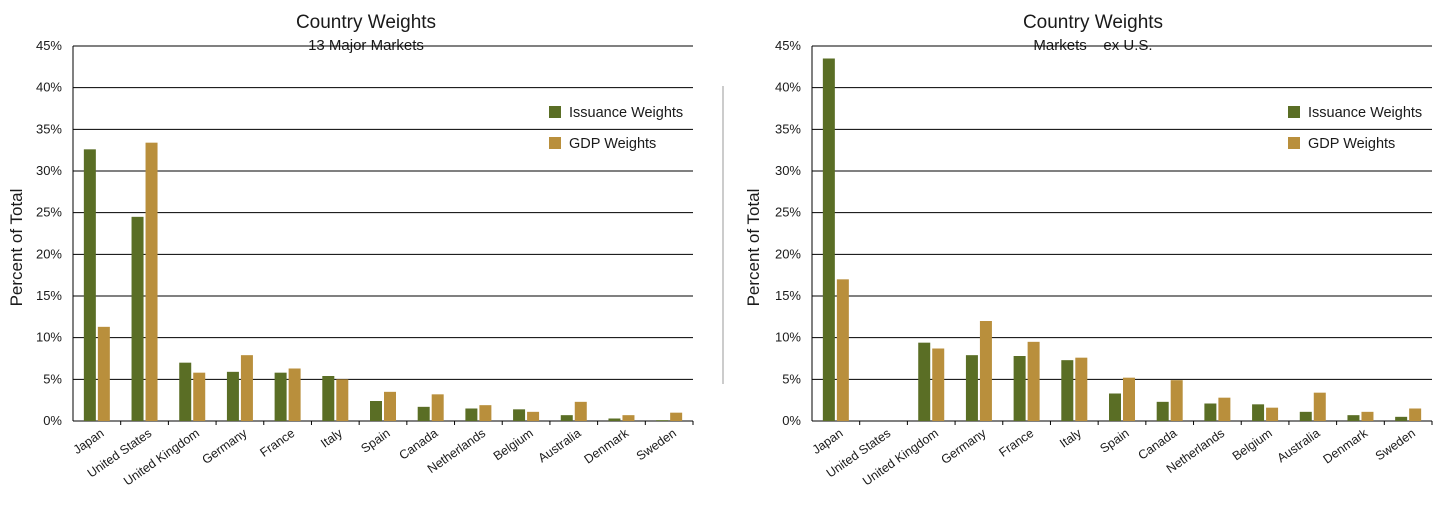 Image resolution: width=1445 pixels, height=508 pixels. I want to click on y-tick-label: 10%, so click(49, 337).